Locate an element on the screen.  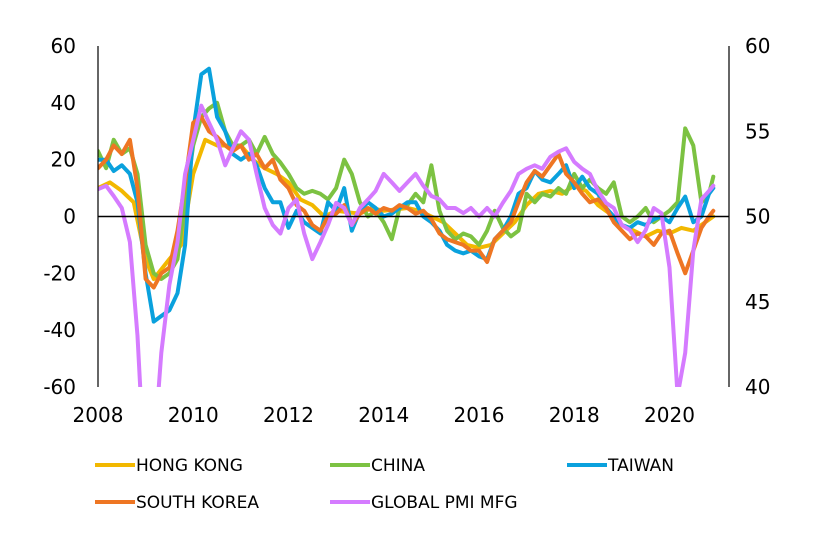
right-tick-label: 50 is located at coordinates (757, 217).